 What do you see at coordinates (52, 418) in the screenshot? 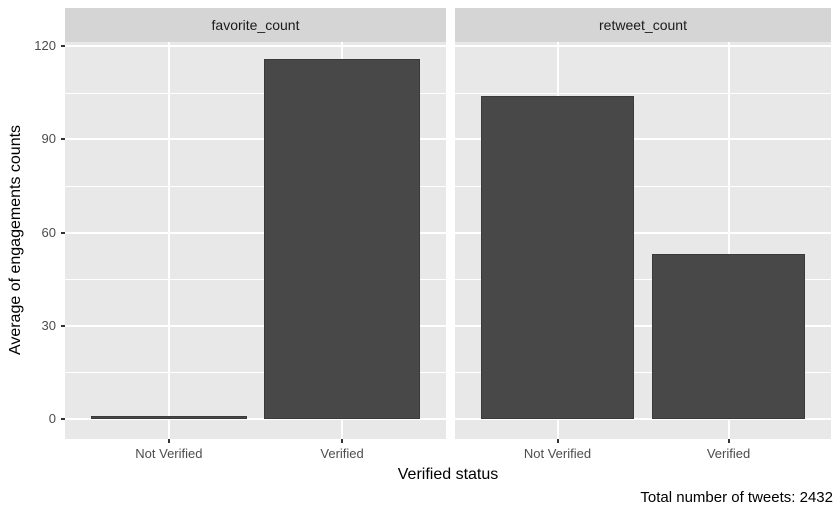
I see `y-tick-label-0: 0` at bounding box center [52, 418].